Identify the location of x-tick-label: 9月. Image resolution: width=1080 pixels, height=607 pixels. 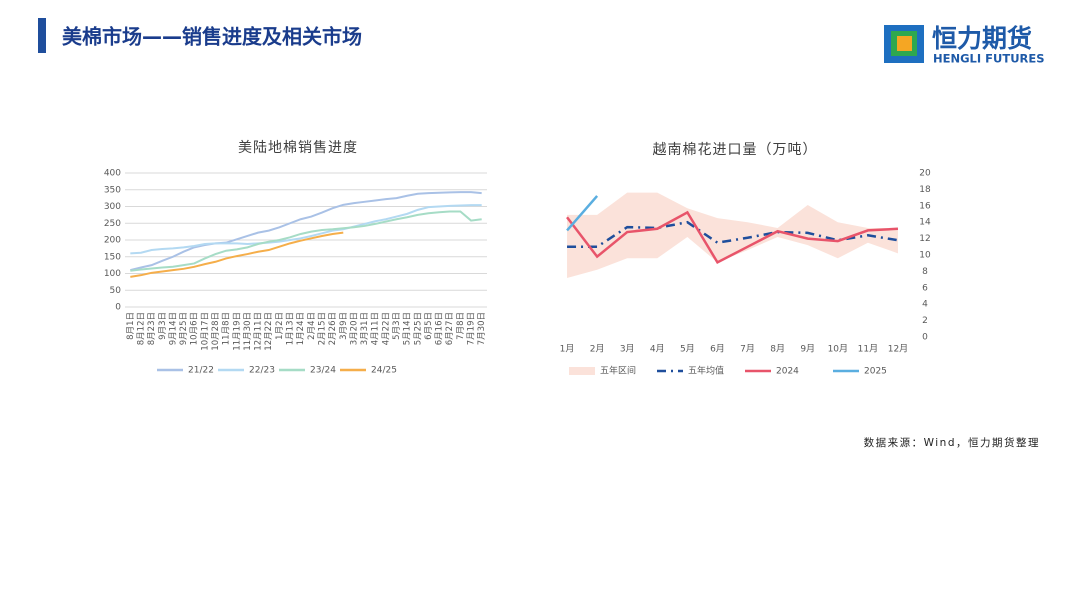
(807, 349).